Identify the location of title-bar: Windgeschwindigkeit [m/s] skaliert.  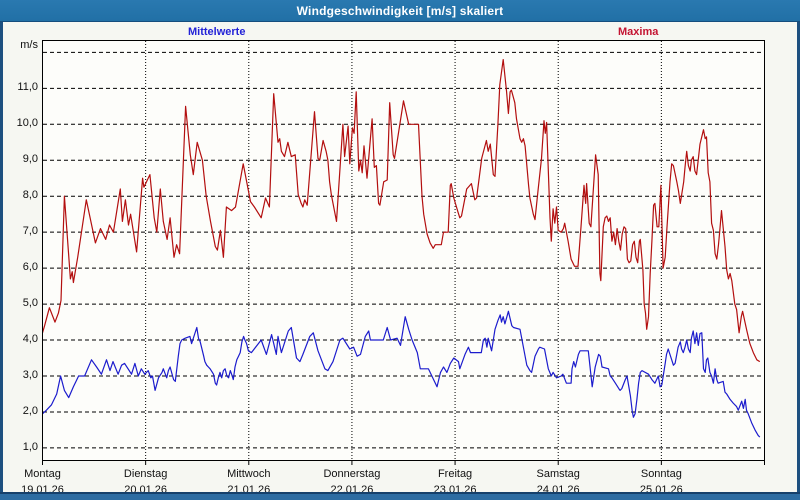
(400, 11).